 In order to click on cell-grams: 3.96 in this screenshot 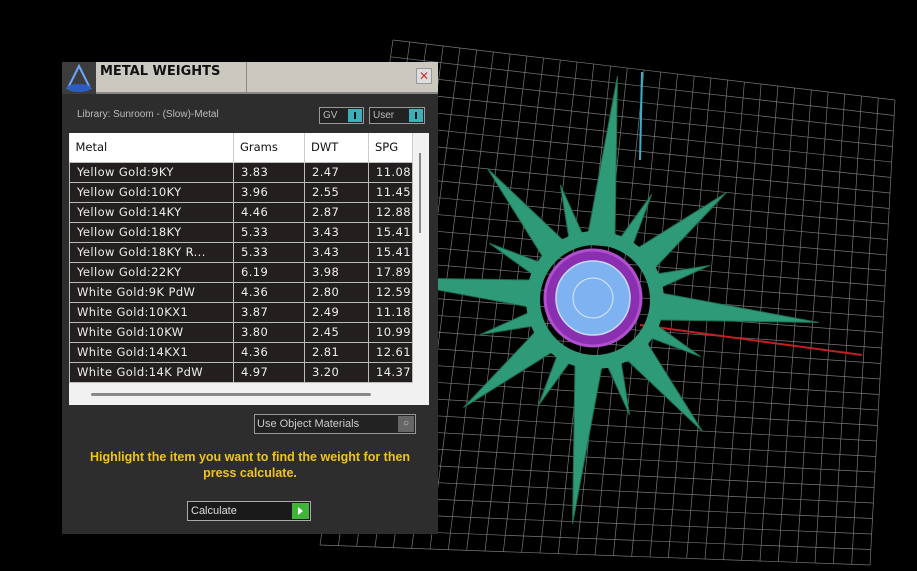, I will do `click(269, 192)`.